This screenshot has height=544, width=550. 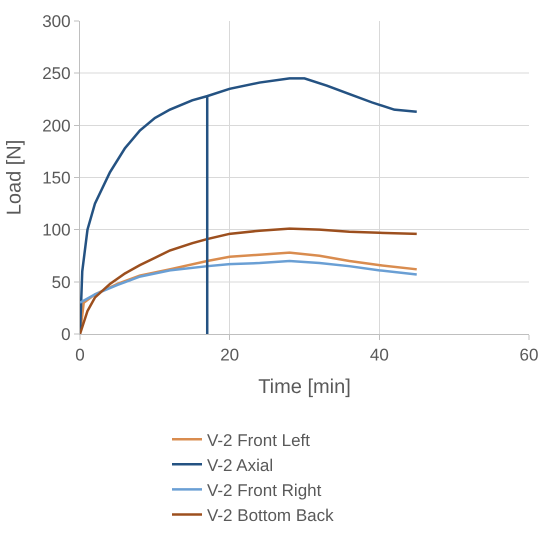 I want to click on y-tick-label: 100, so click(x=56, y=230).